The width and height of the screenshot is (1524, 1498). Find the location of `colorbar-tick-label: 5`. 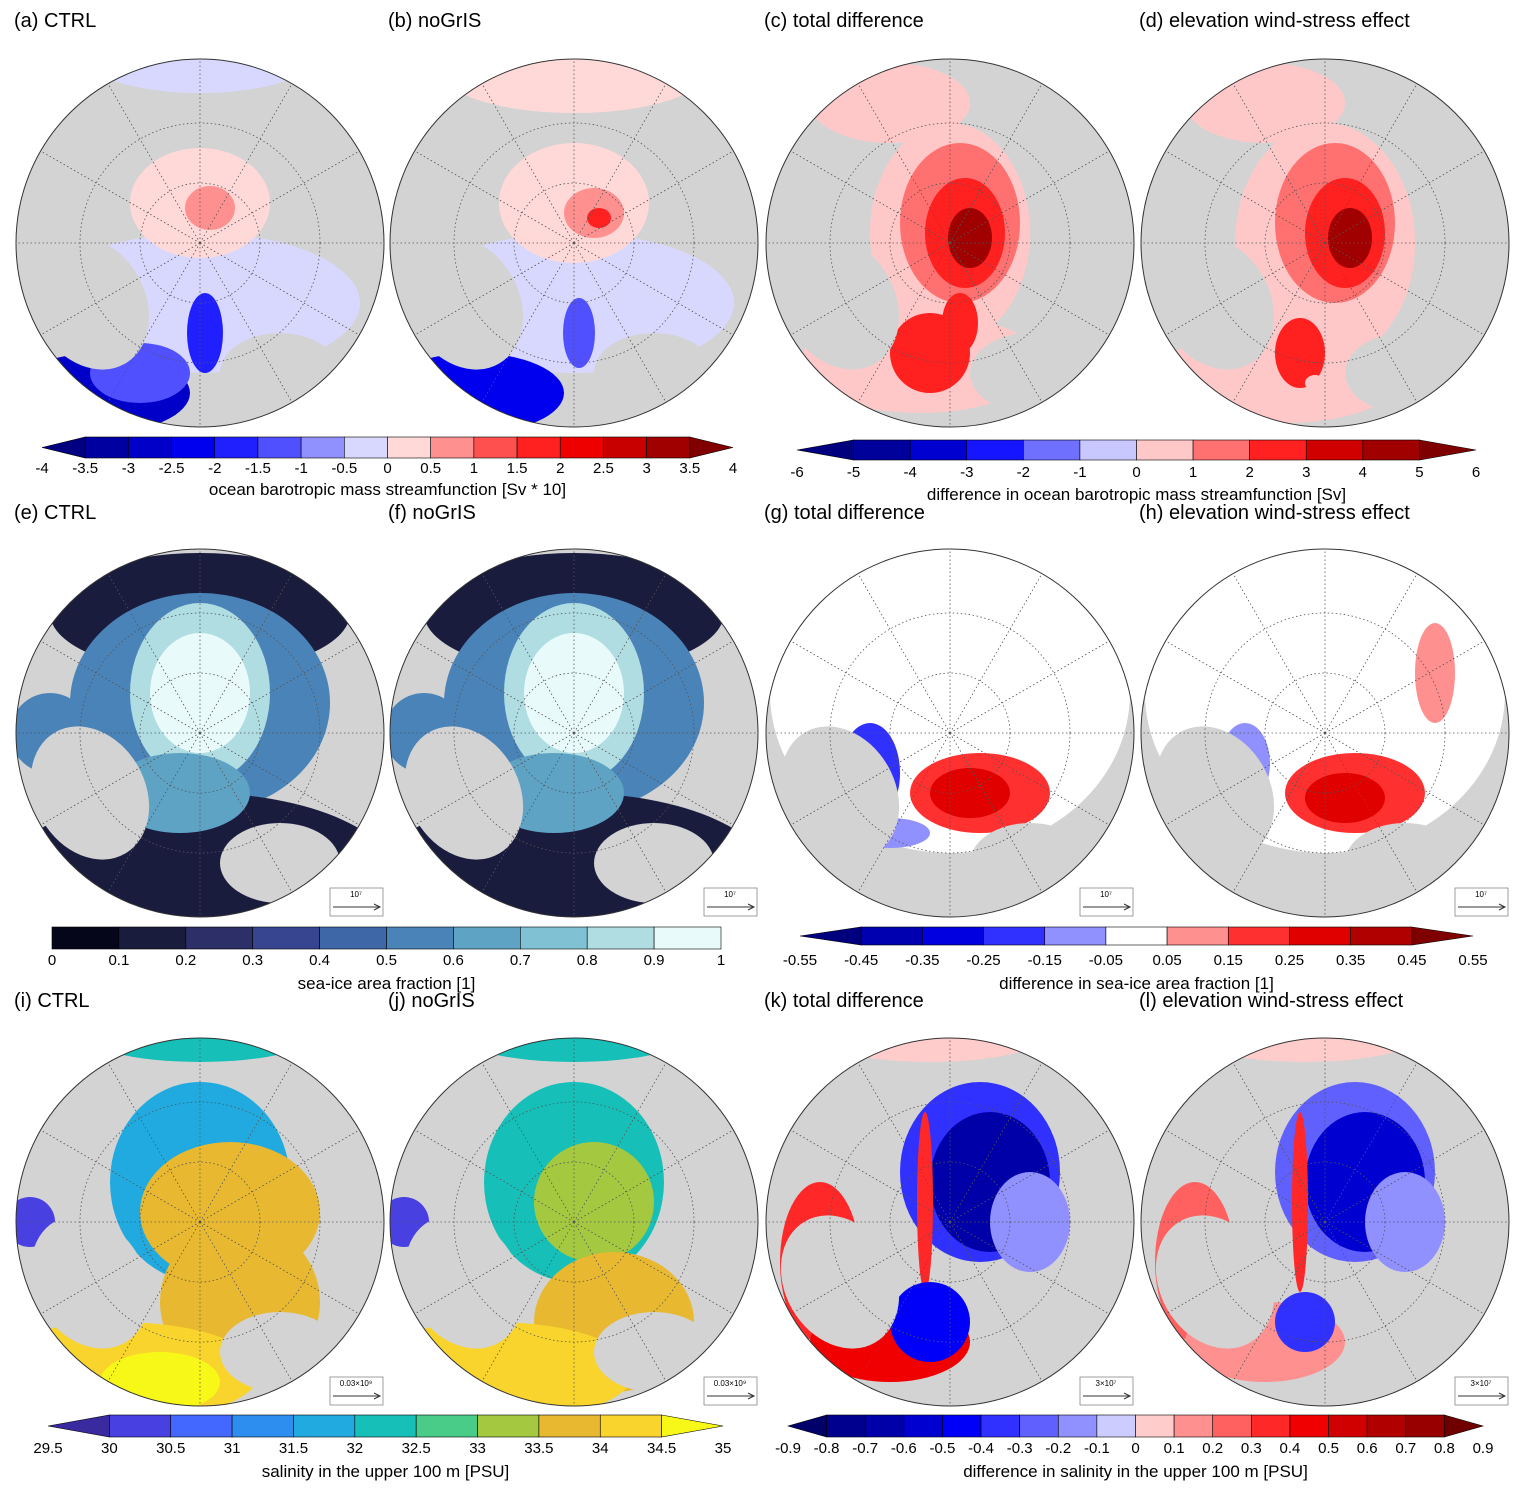

colorbar-tick-label: 5 is located at coordinates (1419, 472).